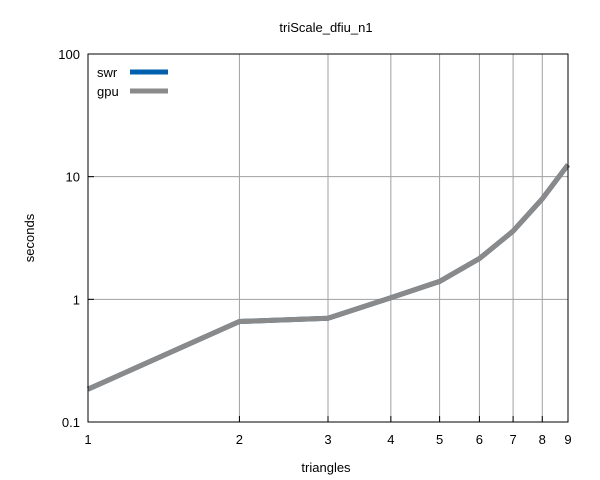  Describe the element at coordinates (390, 439) in the screenshot. I see `x-tick-label: 4` at that location.